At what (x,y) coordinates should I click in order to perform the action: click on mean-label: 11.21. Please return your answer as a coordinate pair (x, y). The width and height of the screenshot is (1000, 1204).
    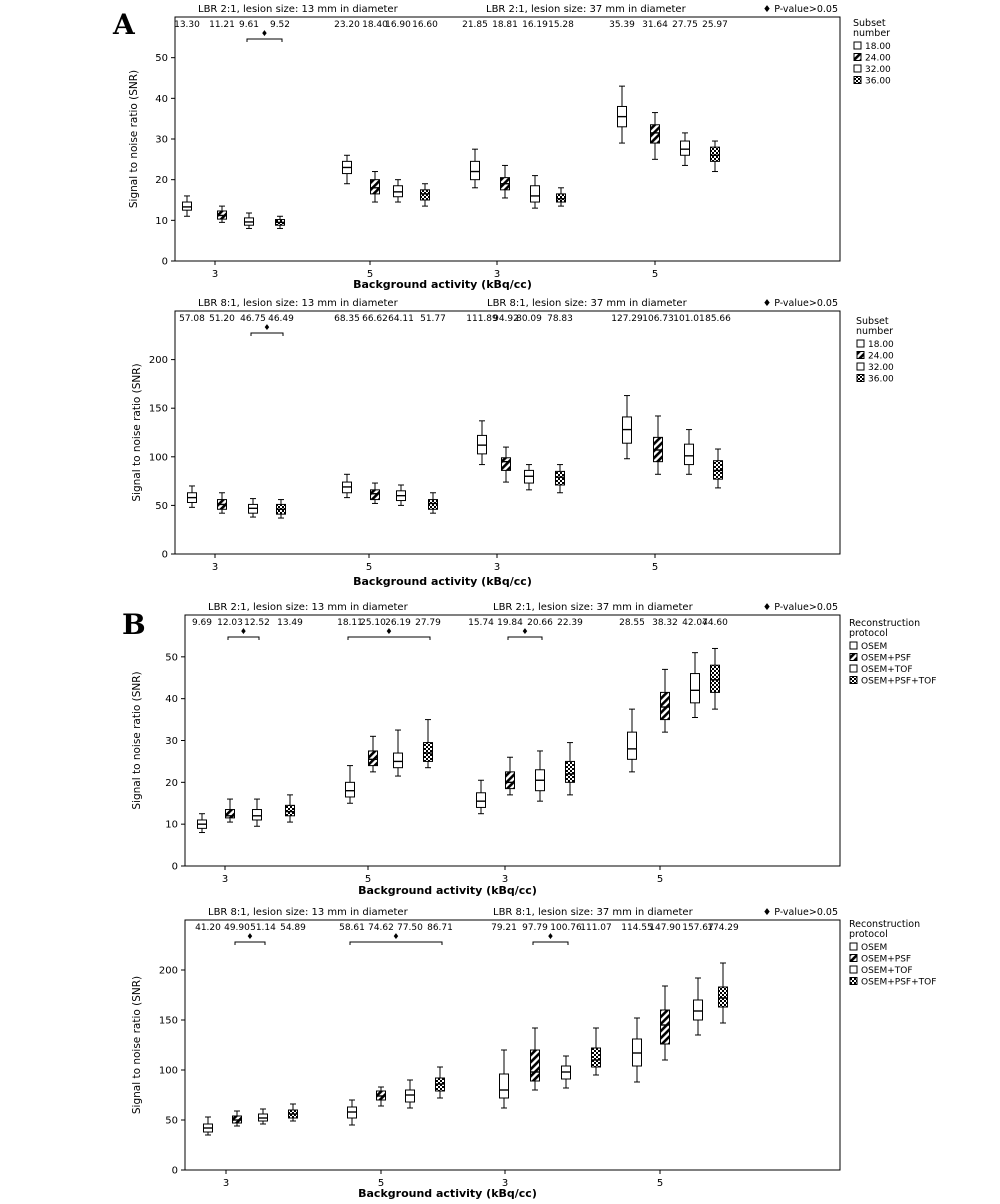
    Looking at the image, I should click on (222, 25).